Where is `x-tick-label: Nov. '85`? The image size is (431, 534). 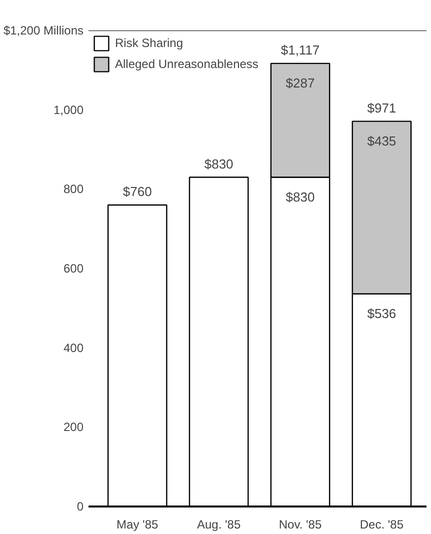
x-tick-label: Nov. '85 is located at coordinates (300, 525).